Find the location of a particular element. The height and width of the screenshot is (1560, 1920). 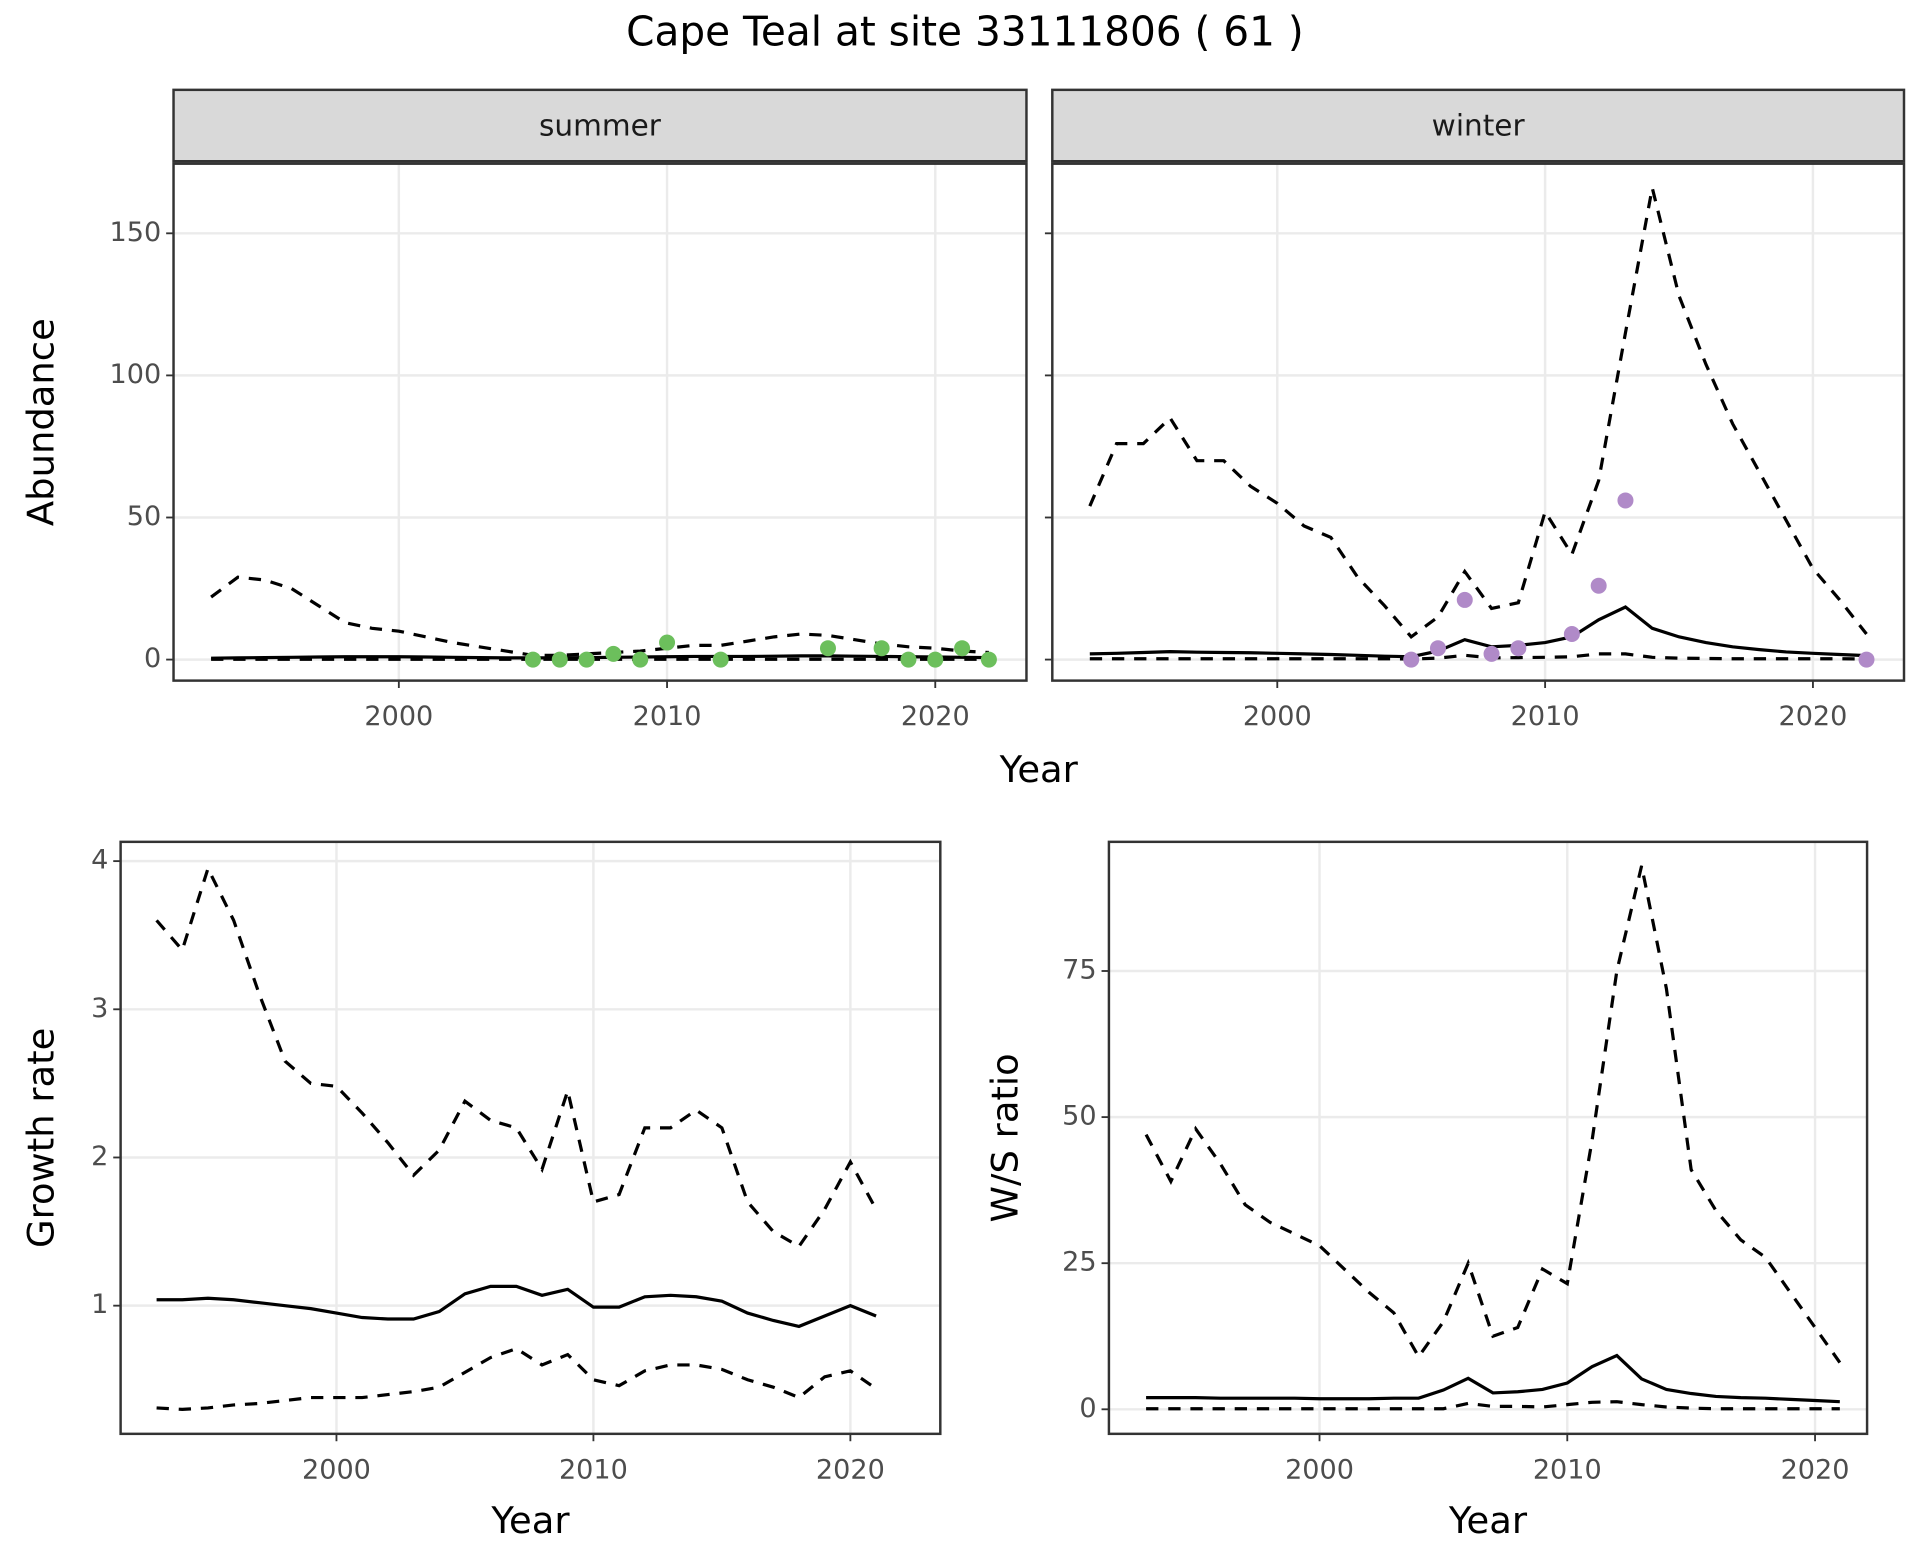

y-tick-label: 3 is located at coordinates (99, 1008).